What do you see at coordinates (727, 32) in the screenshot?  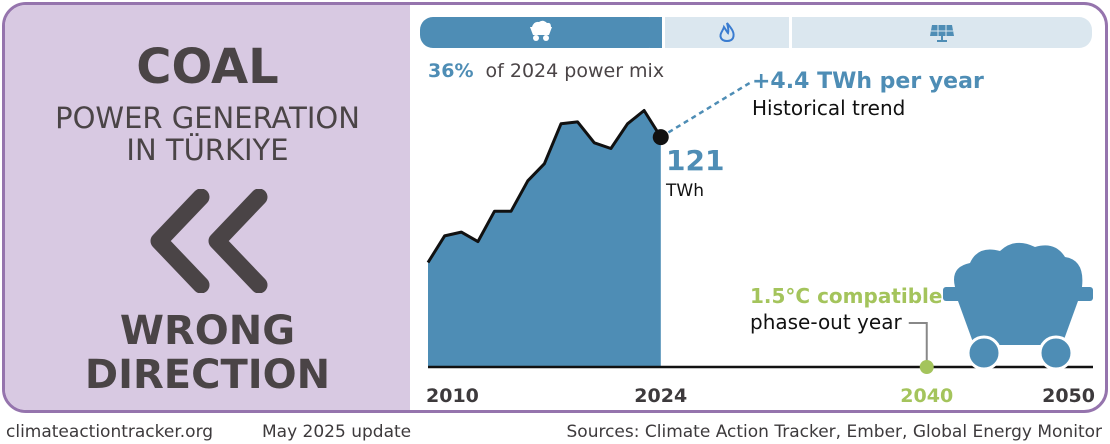 I see `flame-icon` at bounding box center [727, 32].